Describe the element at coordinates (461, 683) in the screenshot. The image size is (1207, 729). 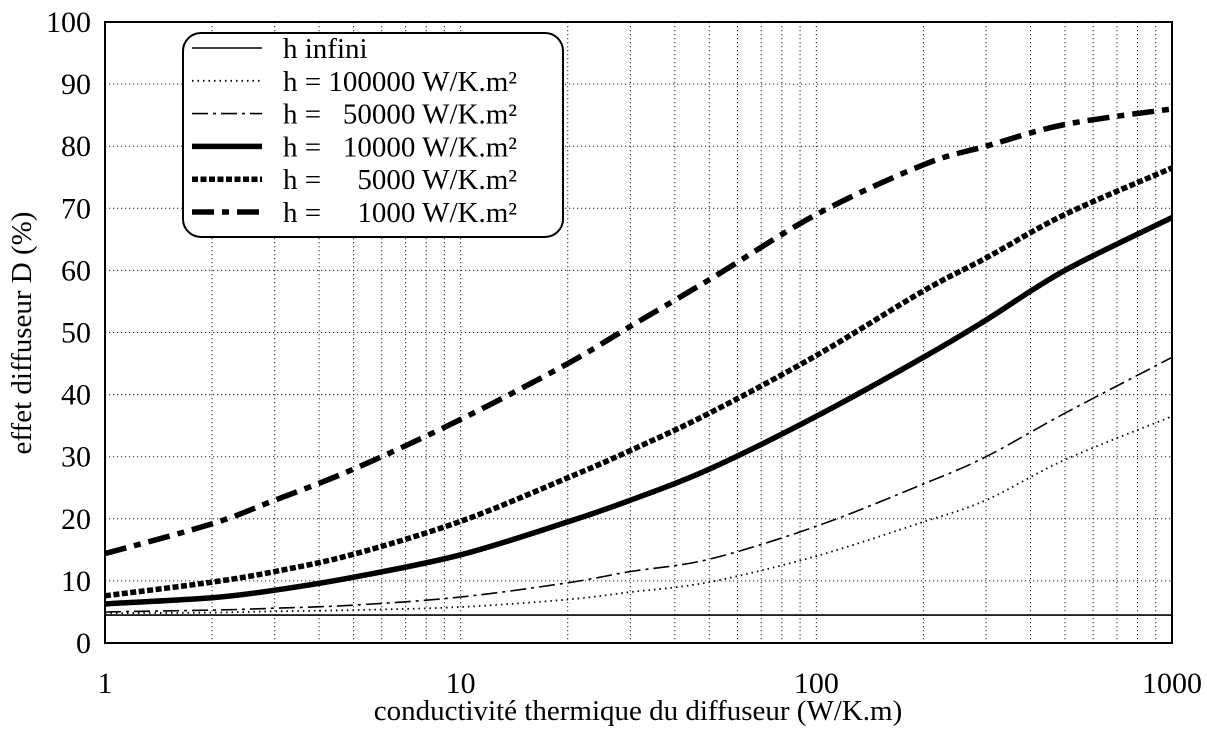
I see `x-tick-label: 10` at that location.